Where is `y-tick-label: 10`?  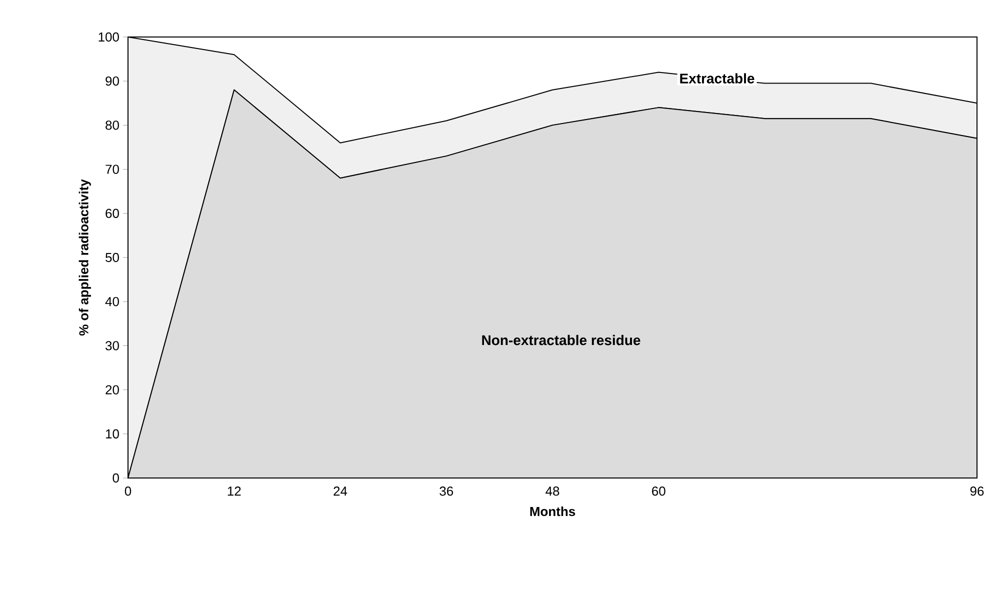 y-tick-label: 10 is located at coordinates (112, 433).